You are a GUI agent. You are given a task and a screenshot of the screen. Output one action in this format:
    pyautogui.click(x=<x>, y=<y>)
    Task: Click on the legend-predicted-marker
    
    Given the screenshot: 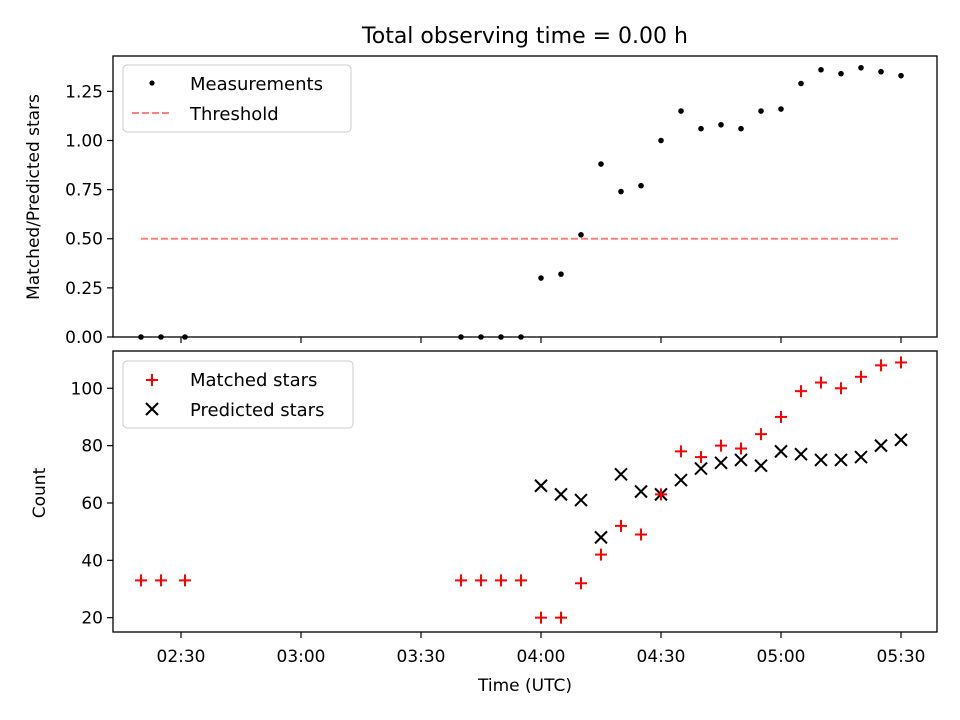 What is the action you would take?
    pyautogui.click(x=152, y=409)
    